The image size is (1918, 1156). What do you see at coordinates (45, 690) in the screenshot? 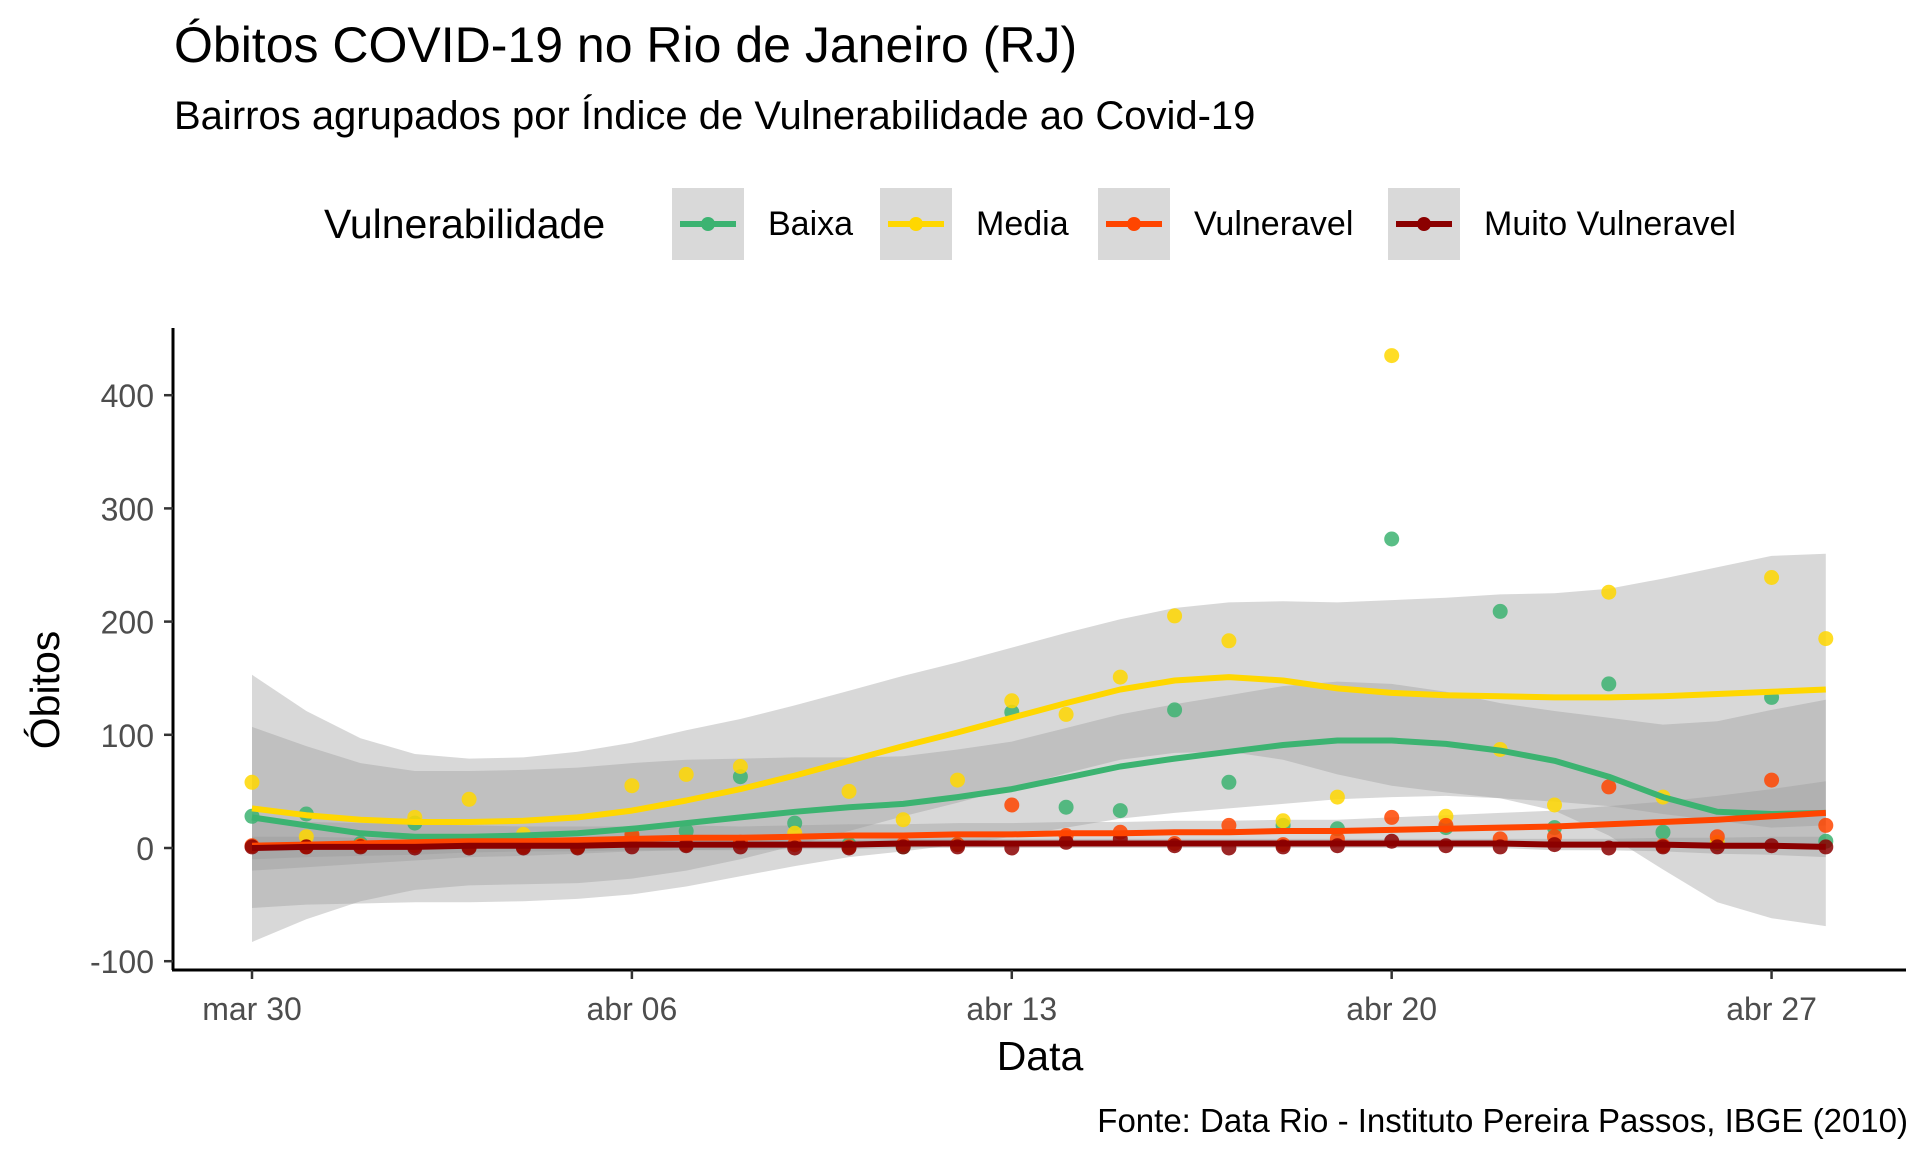
I see `y-axis-label: Óbitos` at bounding box center [45, 690].